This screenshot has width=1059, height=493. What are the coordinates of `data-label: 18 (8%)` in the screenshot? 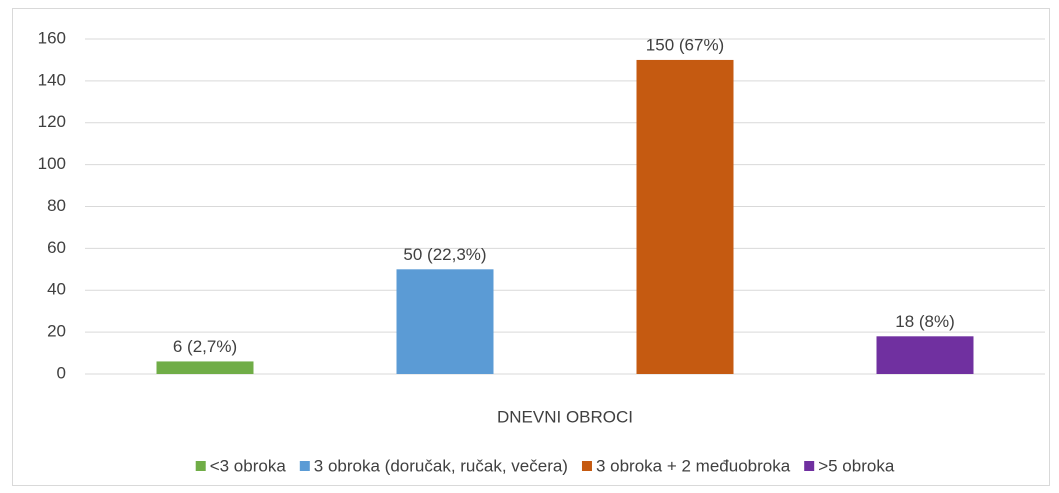 It's located at (925, 321).